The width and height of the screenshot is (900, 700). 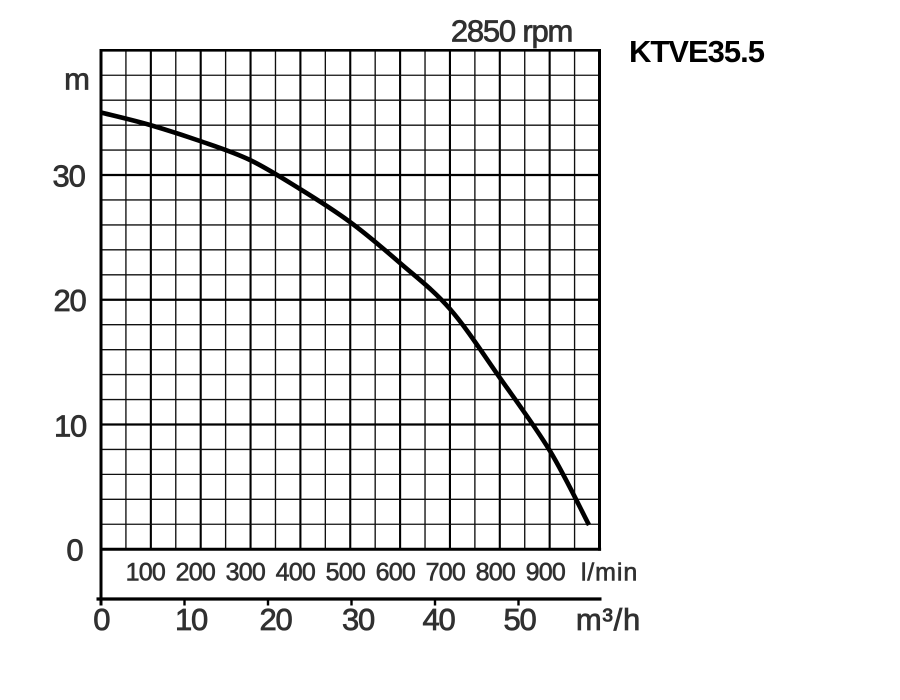 I want to click on svg-text: 50, so click(x=519, y=619).